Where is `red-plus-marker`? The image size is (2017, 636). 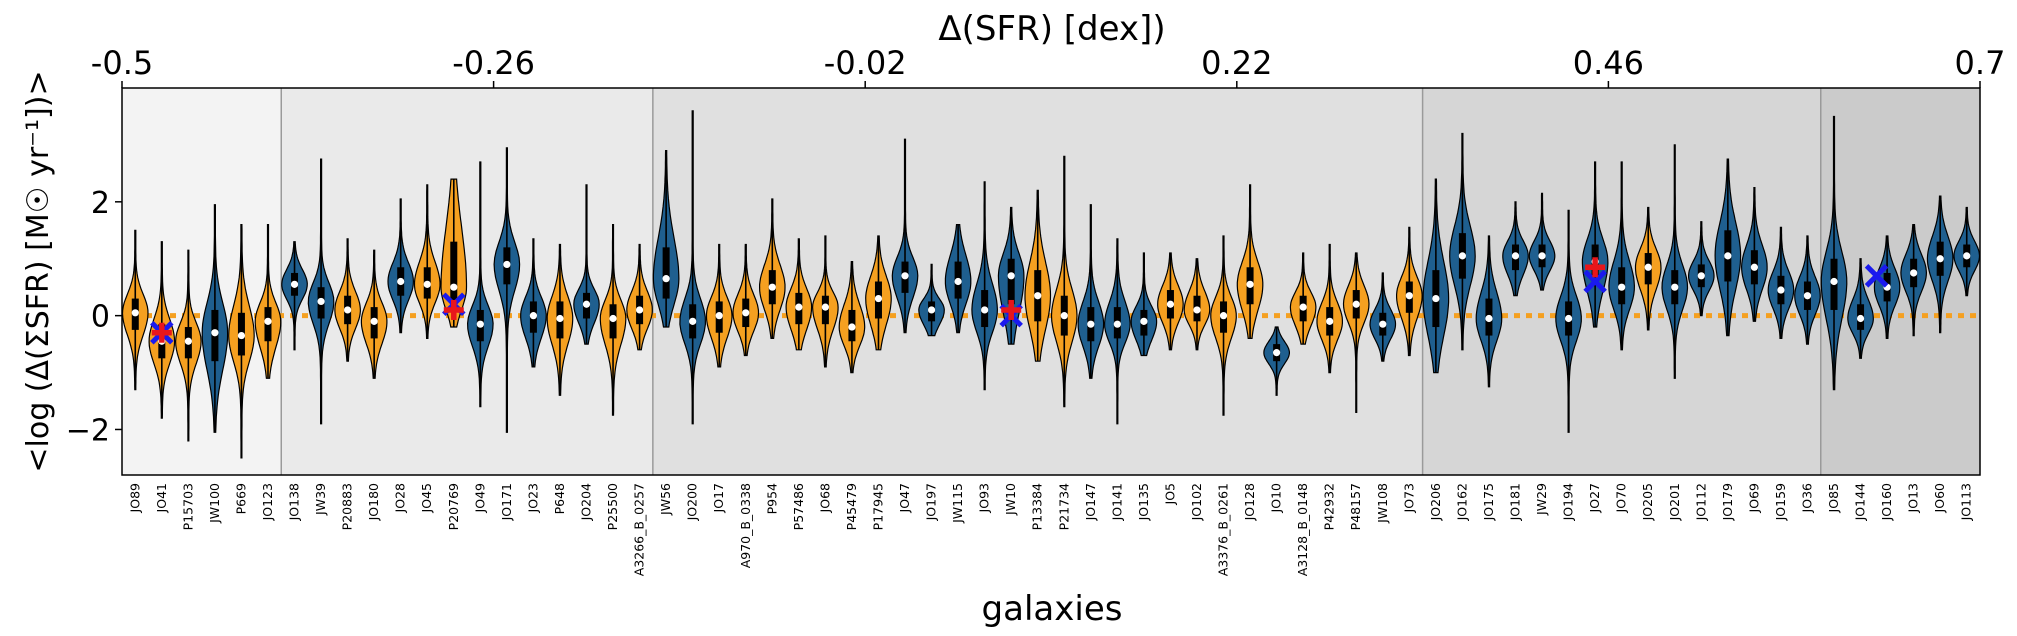 red-plus-marker is located at coordinates (1595, 267).